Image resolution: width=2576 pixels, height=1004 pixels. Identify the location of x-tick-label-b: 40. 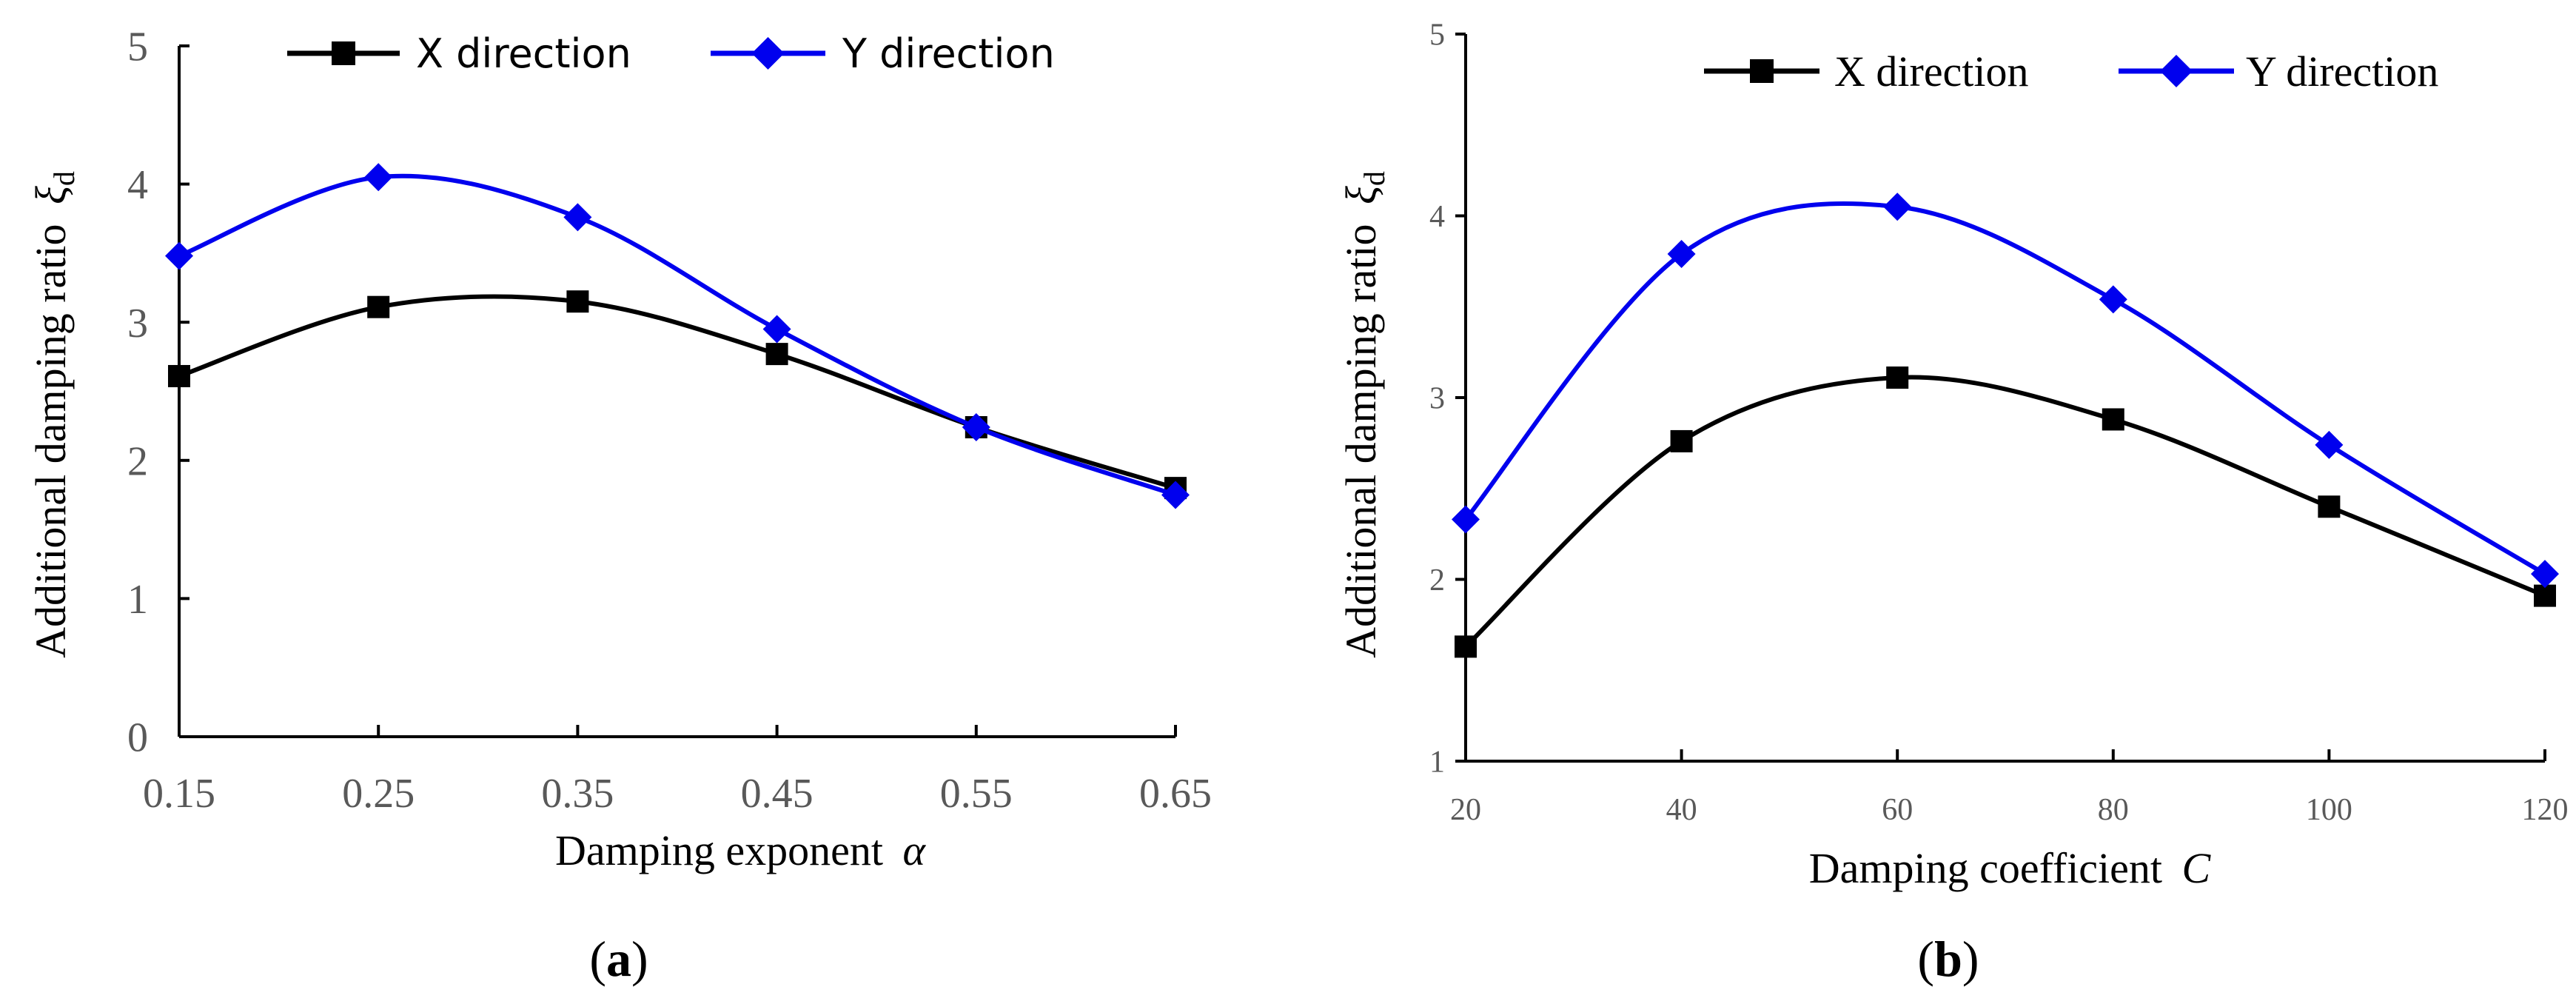
(1681, 810).